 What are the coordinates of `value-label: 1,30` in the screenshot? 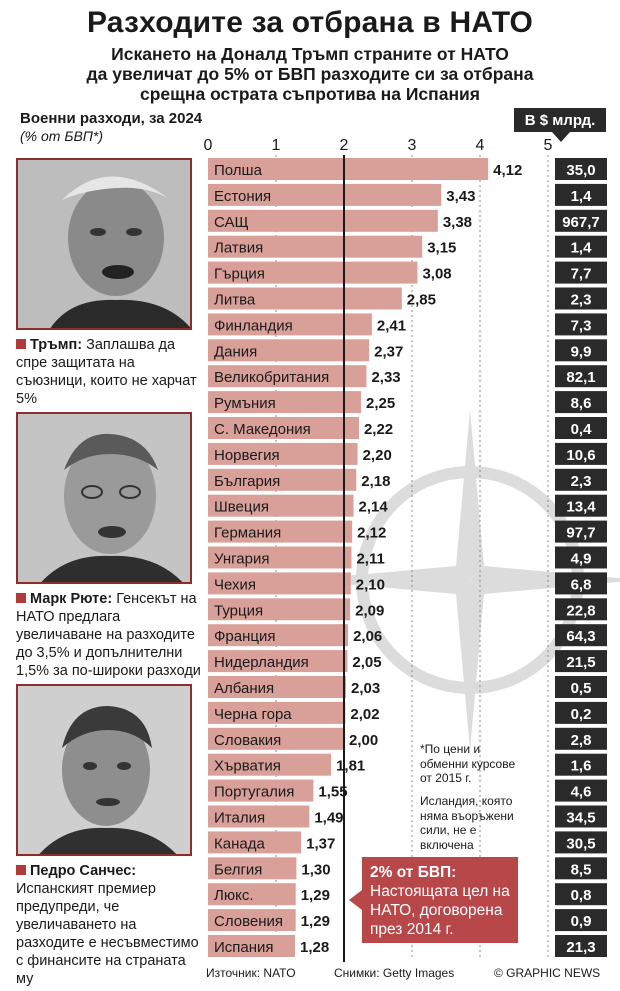 It's located at (315, 869).